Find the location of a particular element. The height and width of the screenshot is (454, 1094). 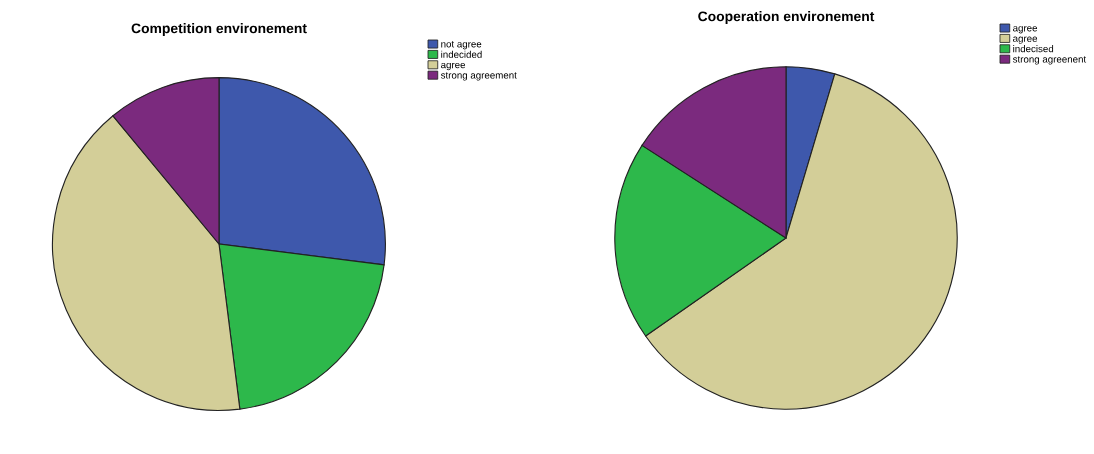

legend-label: not agree is located at coordinates (461, 45).